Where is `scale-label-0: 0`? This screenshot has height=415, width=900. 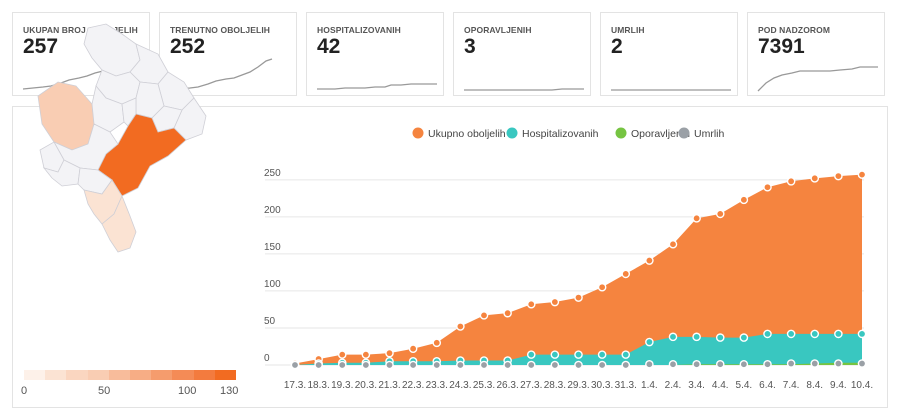
scale-label-0: 0 is located at coordinates (24, 391).